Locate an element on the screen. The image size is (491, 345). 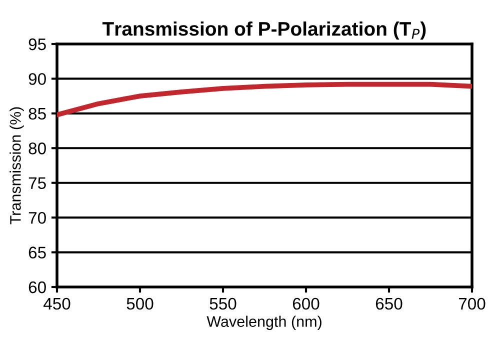
y-tick-label: 65 is located at coordinates (37, 252).